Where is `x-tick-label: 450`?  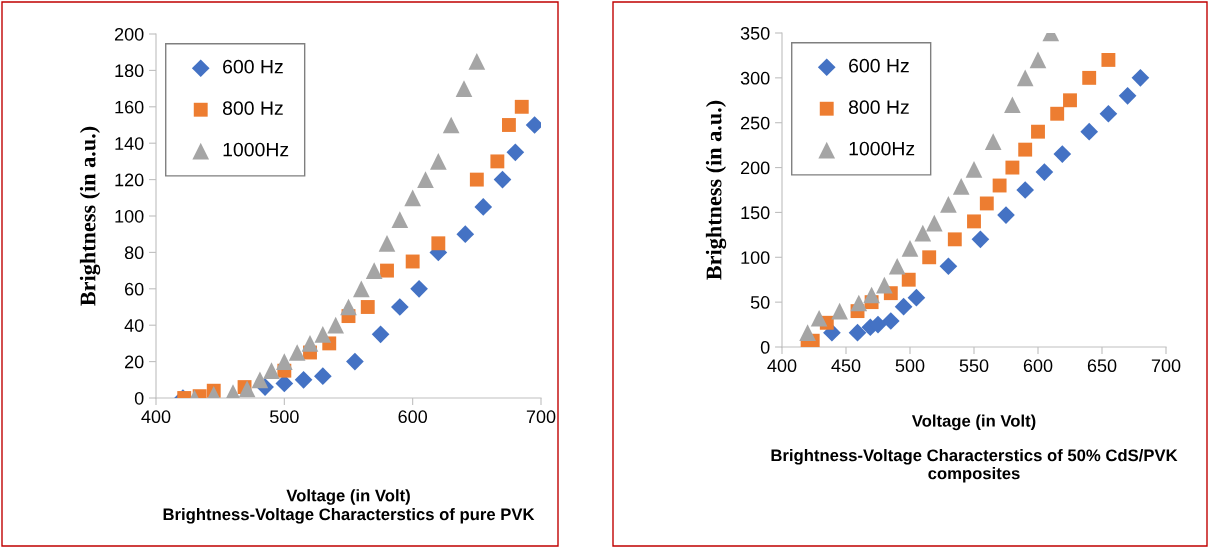 x-tick-label: 450 is located at coordinates (846, 366).